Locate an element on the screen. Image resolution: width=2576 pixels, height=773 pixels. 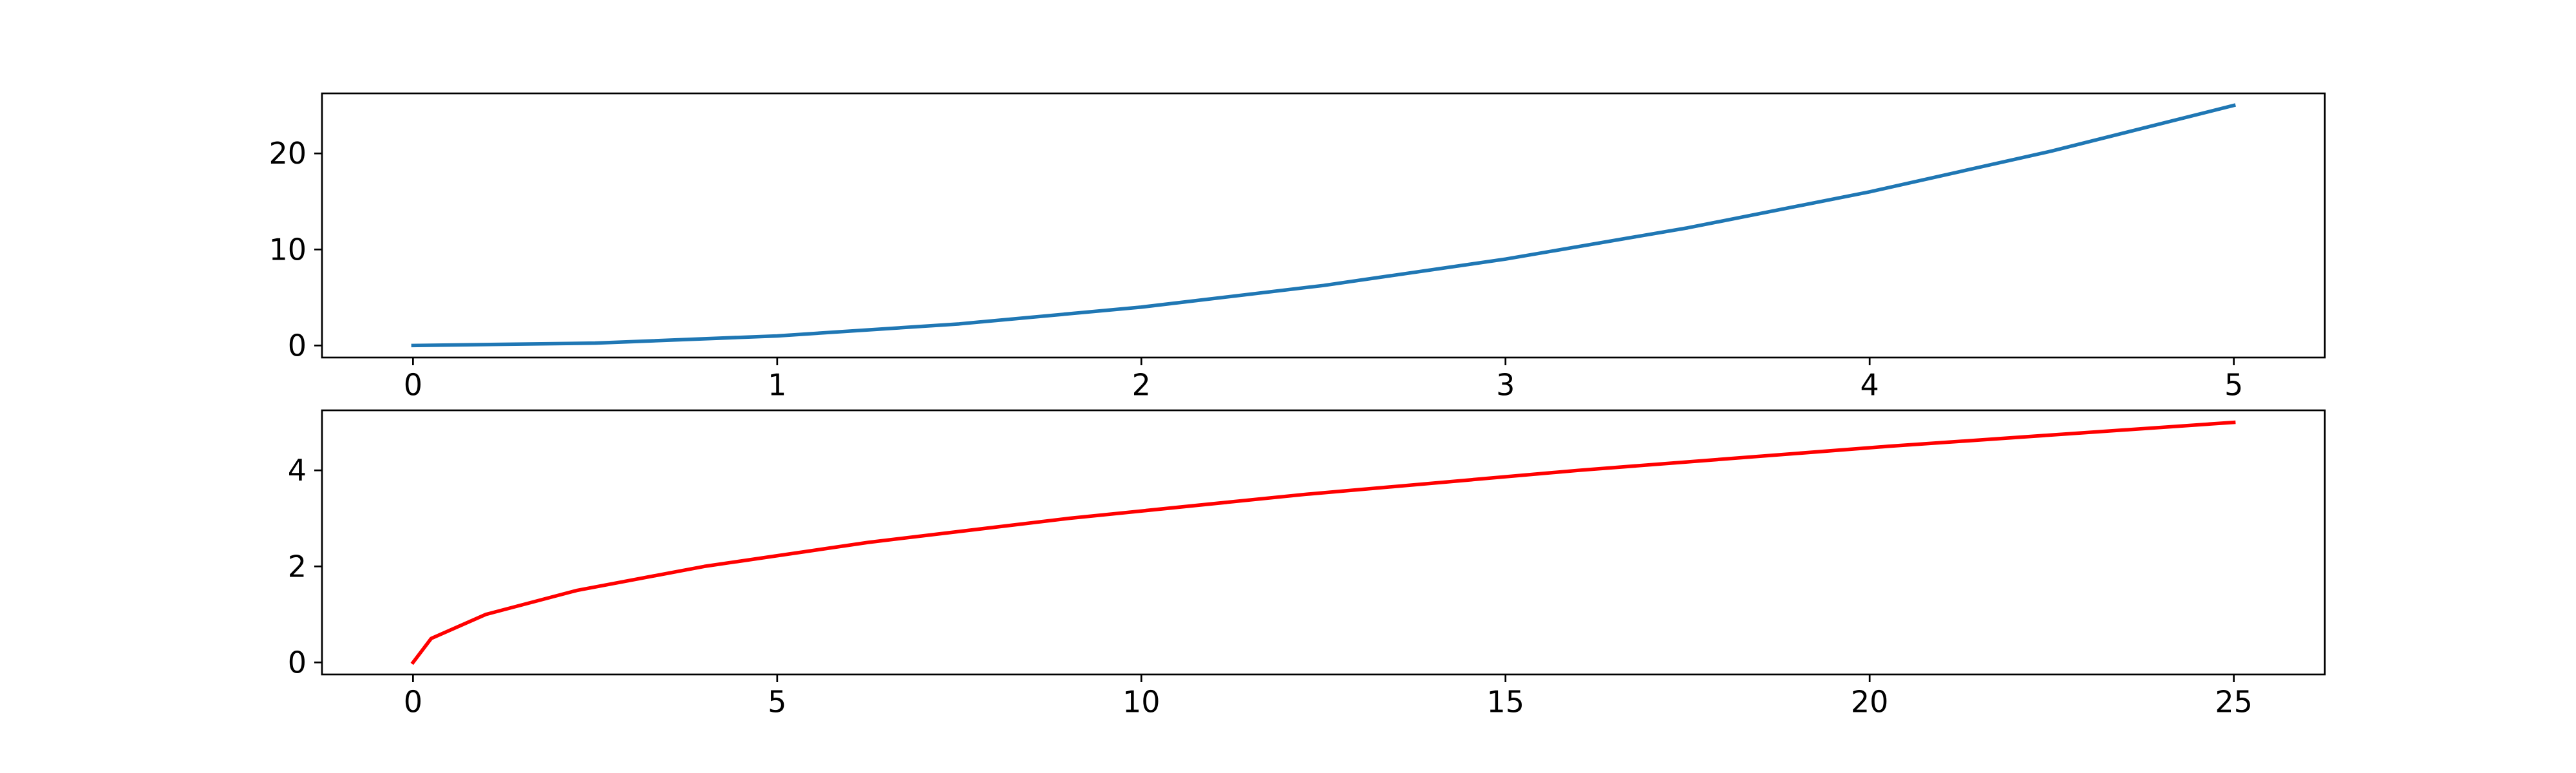
x-tick-label: 1 is located at coordinates (777, 384).